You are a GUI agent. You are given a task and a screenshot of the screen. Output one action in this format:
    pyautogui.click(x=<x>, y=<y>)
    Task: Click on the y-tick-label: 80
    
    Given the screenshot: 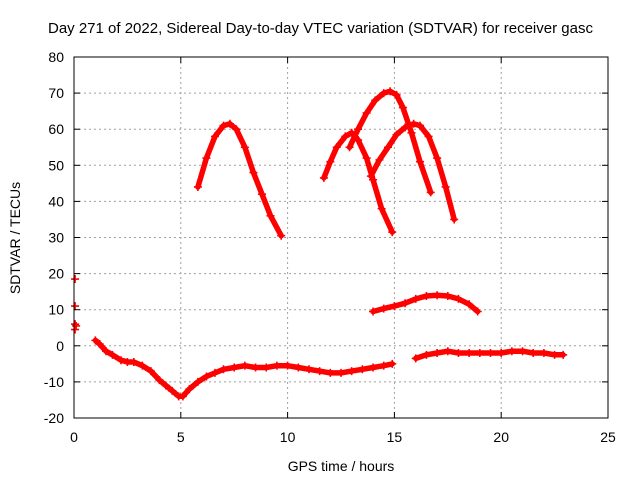 What is the action you would take?
    pyautogui.click(x=56, y=57)
    